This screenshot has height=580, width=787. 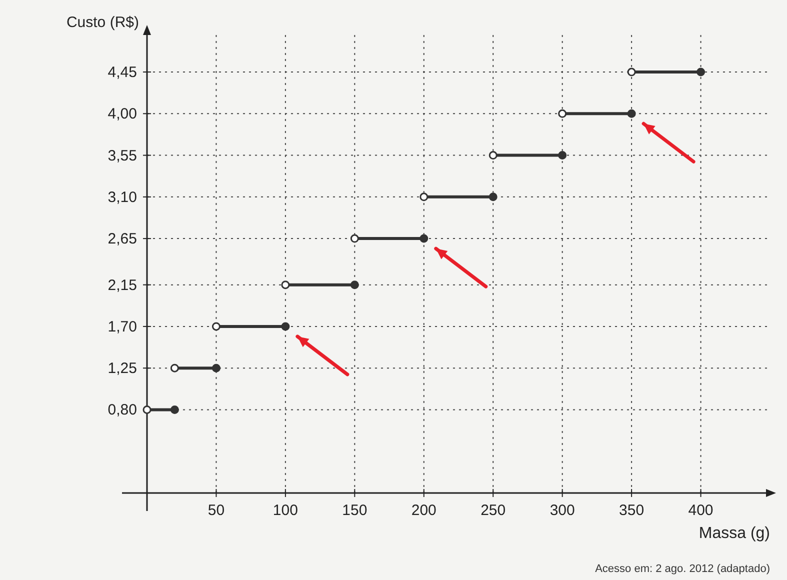 I want to click on y-tick-label: 4,00, so click(x=122, y=114).